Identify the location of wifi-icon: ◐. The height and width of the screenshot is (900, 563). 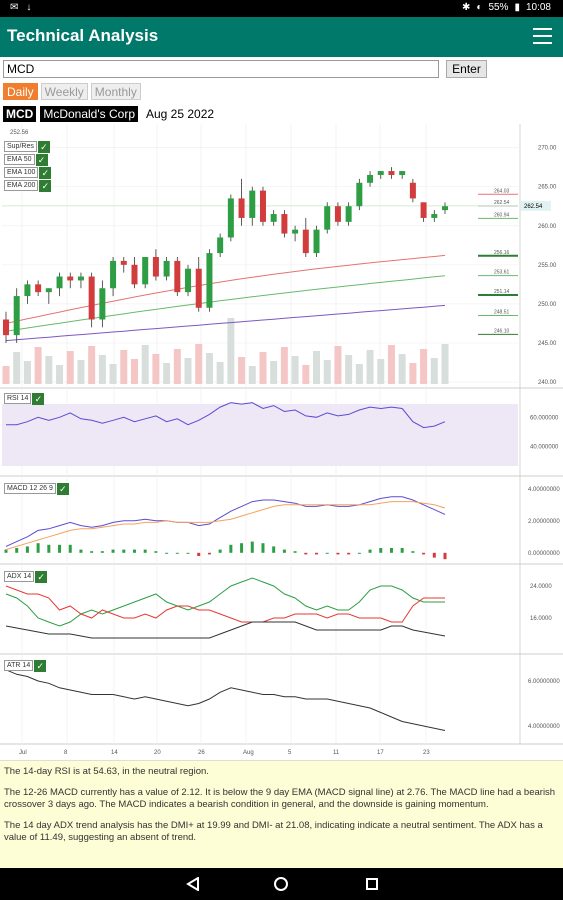
(479, 7).